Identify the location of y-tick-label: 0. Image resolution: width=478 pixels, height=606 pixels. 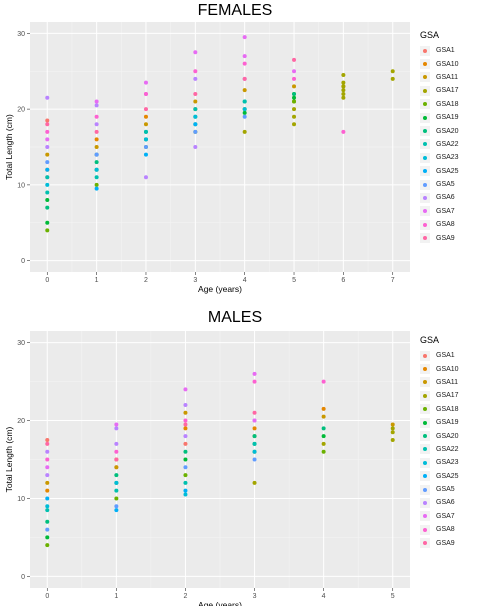
(23, 577).